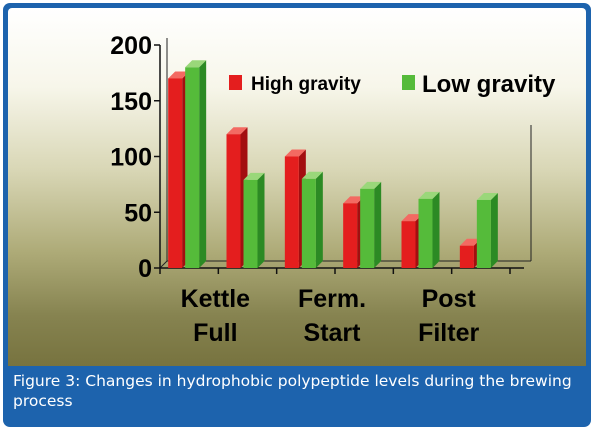 The image size is (600, 432). What do you see at coordinates (333, 333) in the screenshot?
I see `x-category-label: Start` at bounding box center [333, 333].